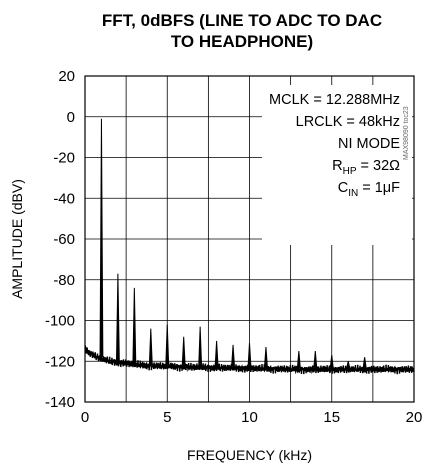 The width and height of the screenshot is (424, 467). What do you see at coordinates (414, 417) in the screenshot?
I see `x-tick-label: 20` at bounding box center [414, 417].